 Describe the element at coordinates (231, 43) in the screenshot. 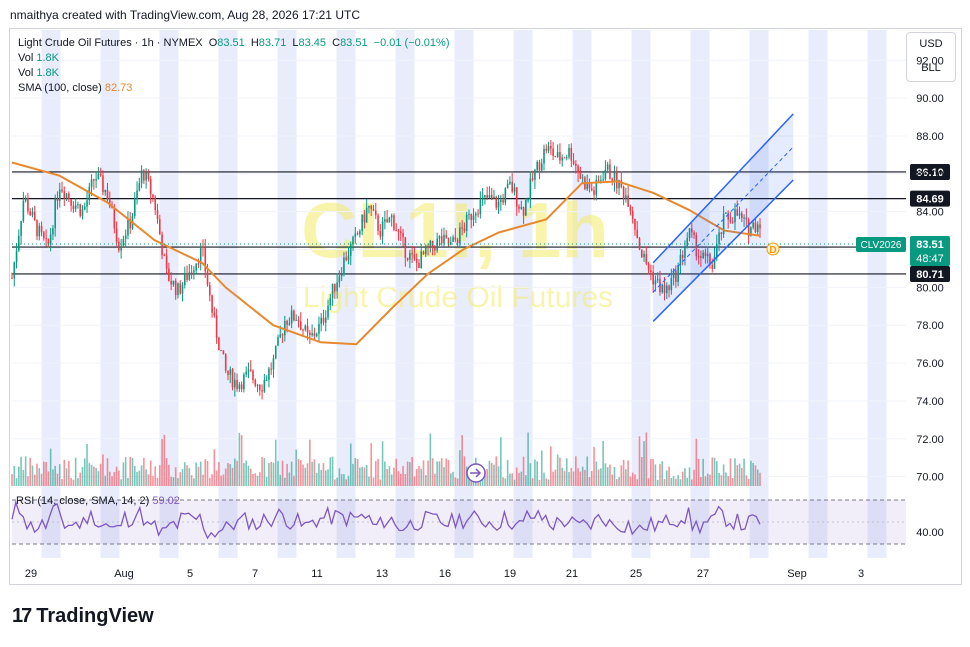

I see `legend-open: 83.51` at that location.